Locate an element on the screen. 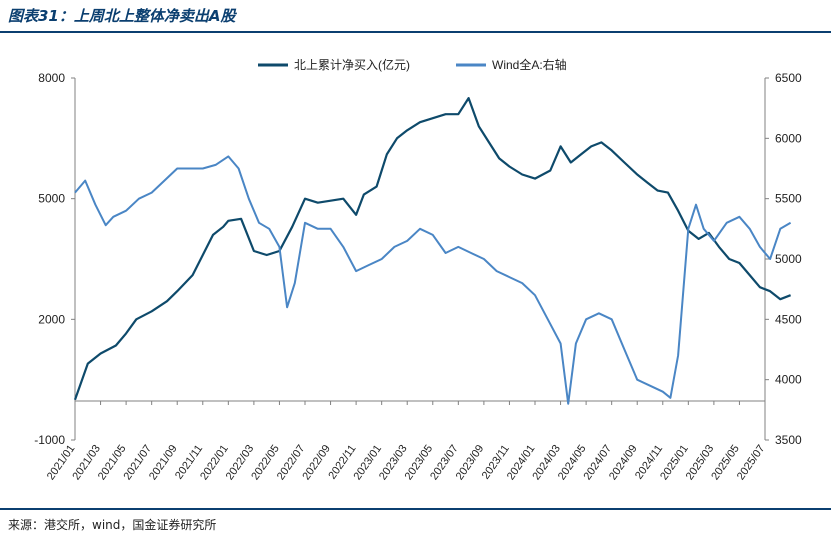 The width and height of the screenshot is (831, 541). left-tick-label: 5000 is located at coordinates (51, 199).